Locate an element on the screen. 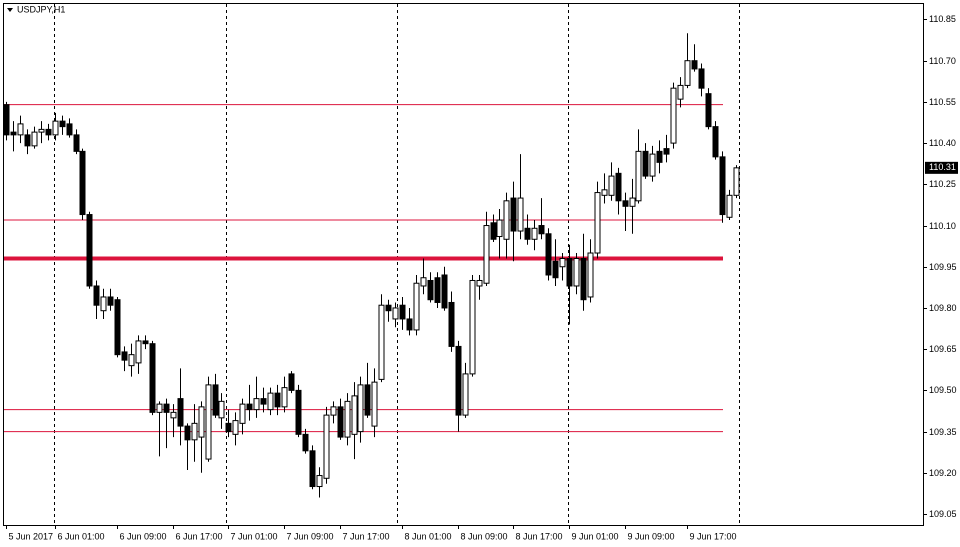  y-tick-label: 109.35 is located at coordinates (943, 432).